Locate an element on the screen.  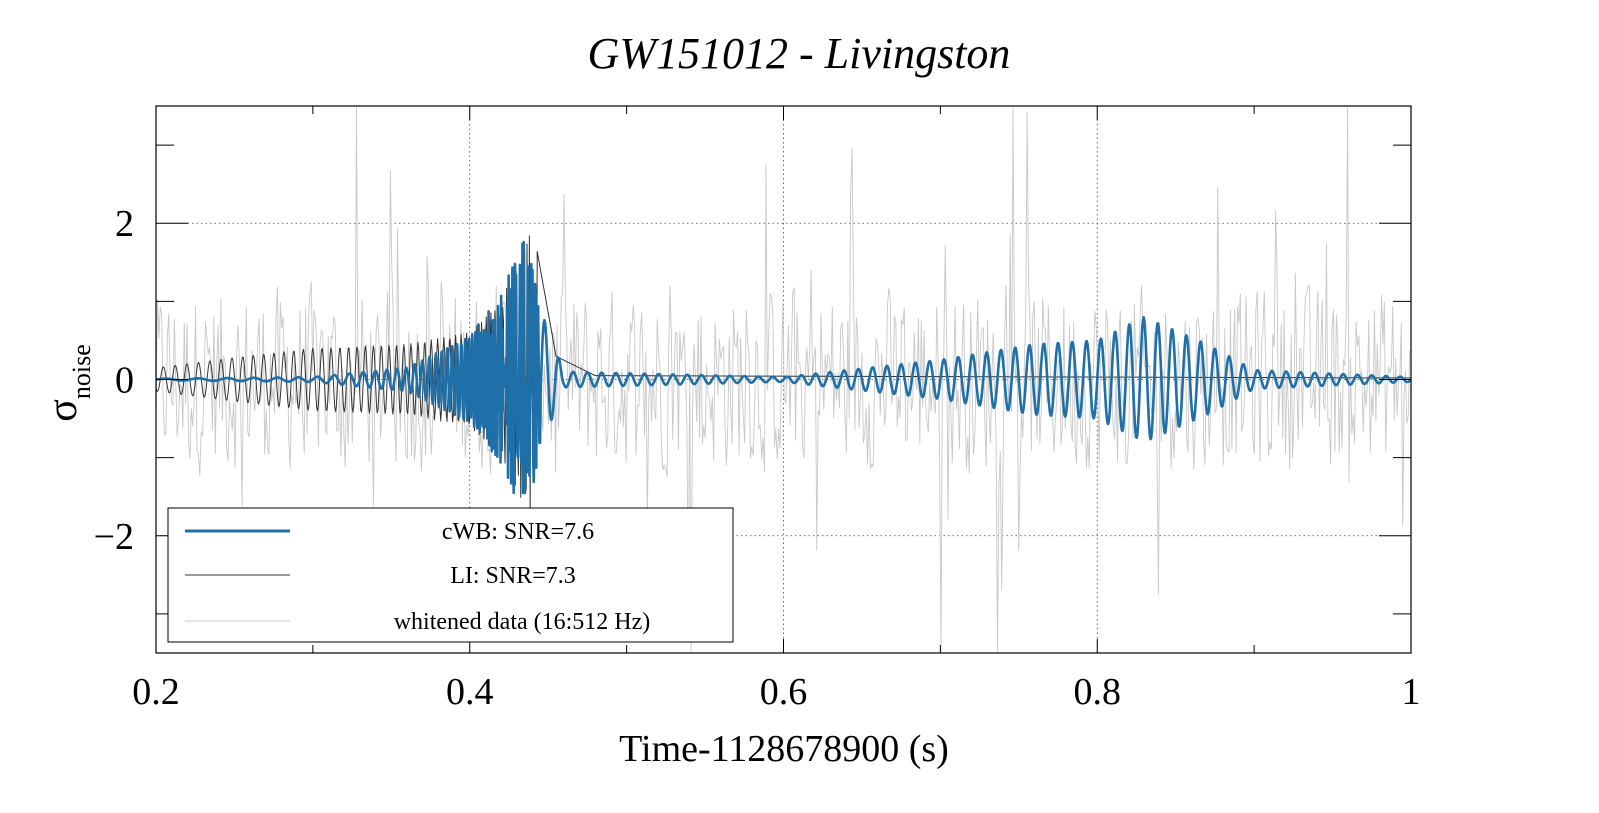
y-axis-label: σnoise is located at coordinates (68, 383).